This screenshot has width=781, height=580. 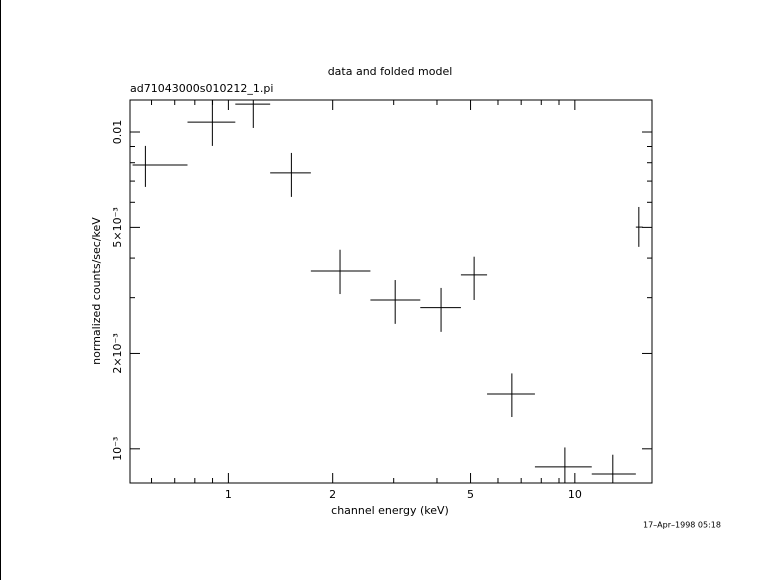 I want to click on x-tick-label: 5, so click(x=470, y=494).